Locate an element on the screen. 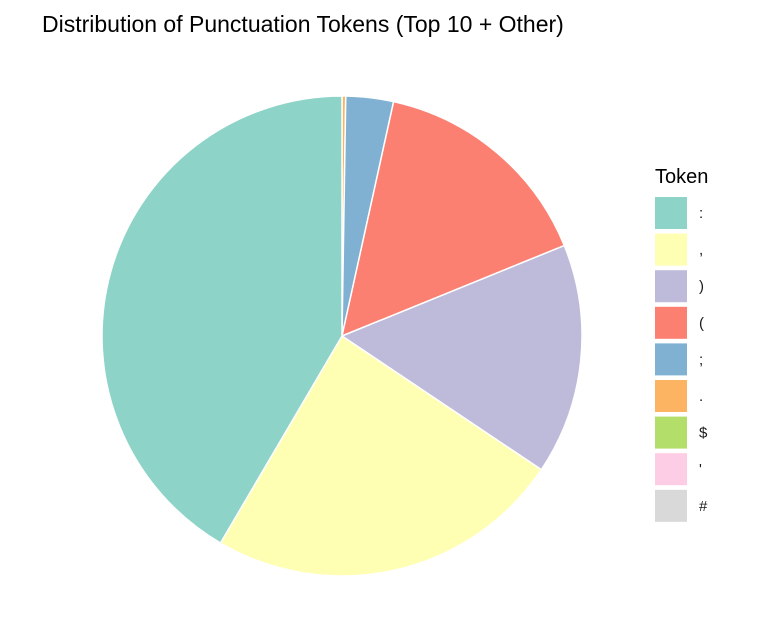 The width and height of the screenshot is (757, 636). legend-label: ( is located at coordinates (701, 323).